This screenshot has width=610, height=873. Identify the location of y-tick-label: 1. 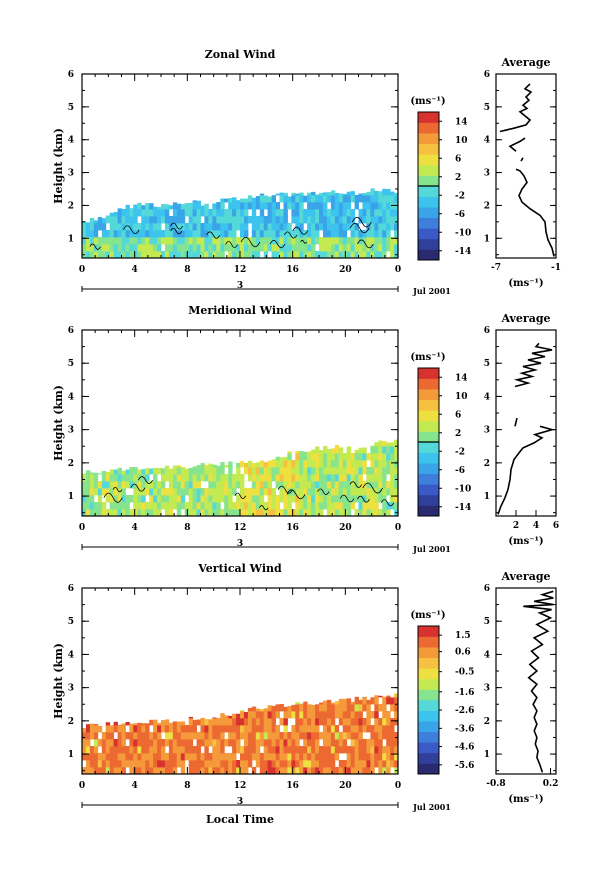
(71, 239).